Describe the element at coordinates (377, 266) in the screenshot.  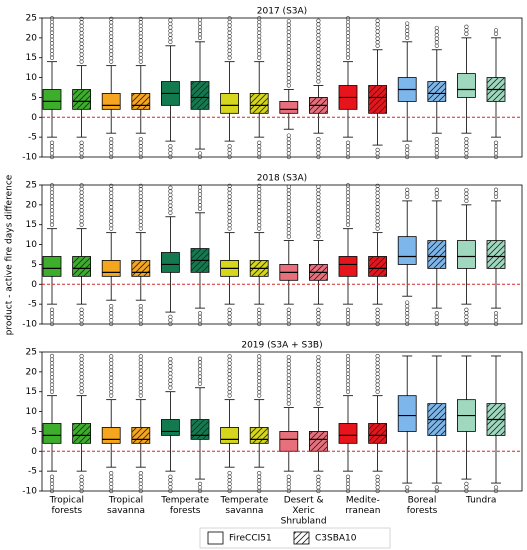
I see `box-hatch` at that location.